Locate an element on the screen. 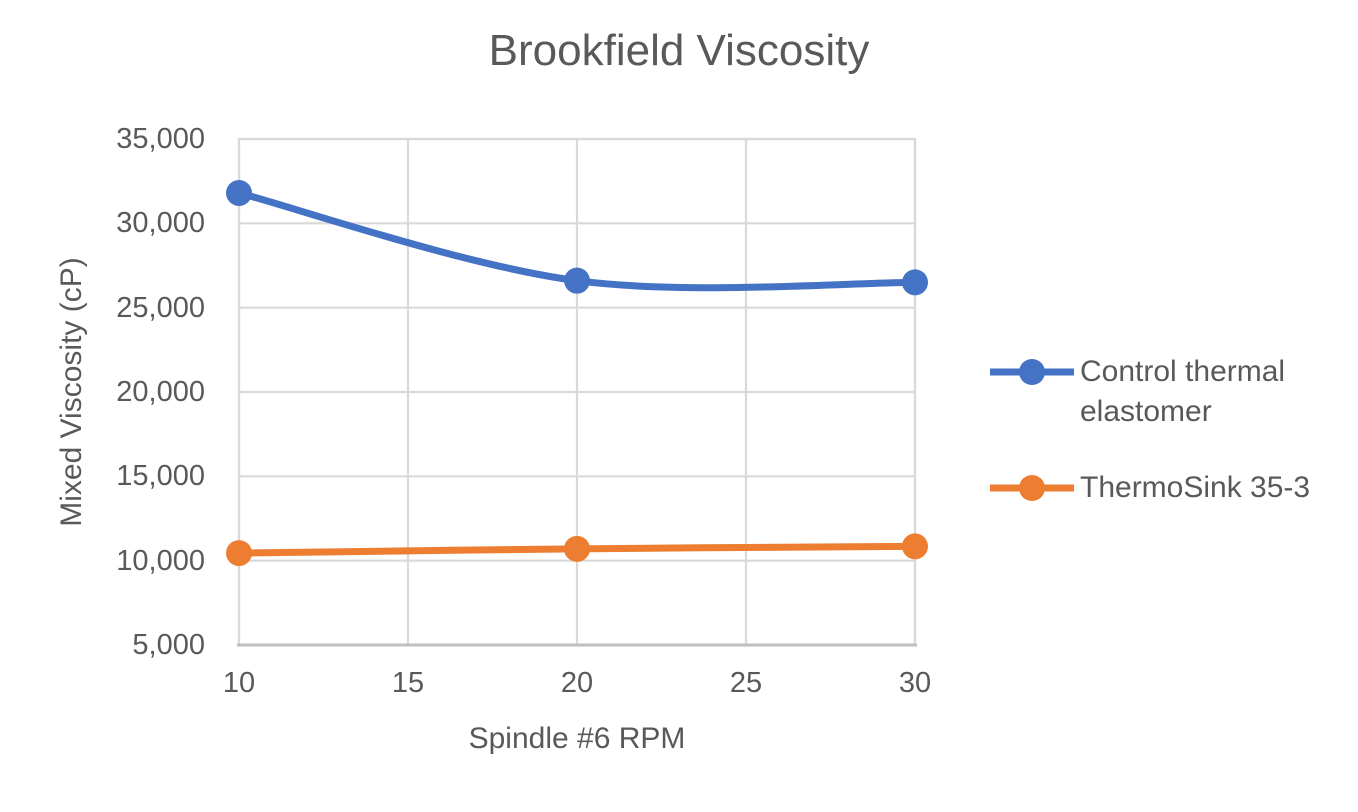 The height and width of the screenshot is (812, 1358). legend-entry: Control thermal elastomer is located at coordinates (1173, 392).